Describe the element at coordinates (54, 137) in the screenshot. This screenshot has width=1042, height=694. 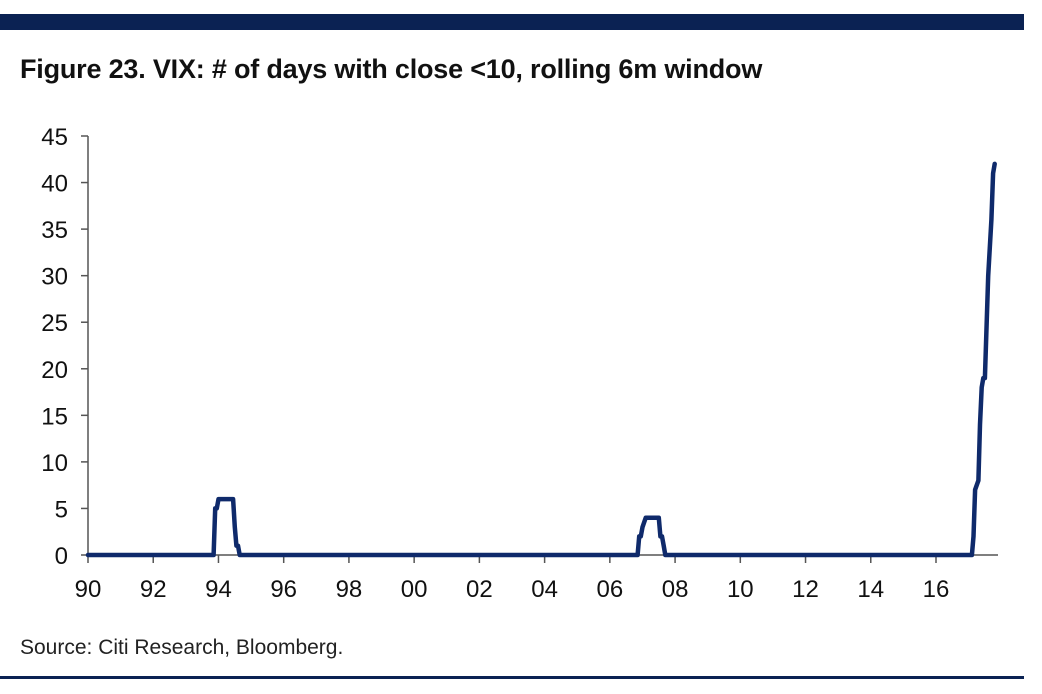
I see `y-tick-label: 45` at that location.